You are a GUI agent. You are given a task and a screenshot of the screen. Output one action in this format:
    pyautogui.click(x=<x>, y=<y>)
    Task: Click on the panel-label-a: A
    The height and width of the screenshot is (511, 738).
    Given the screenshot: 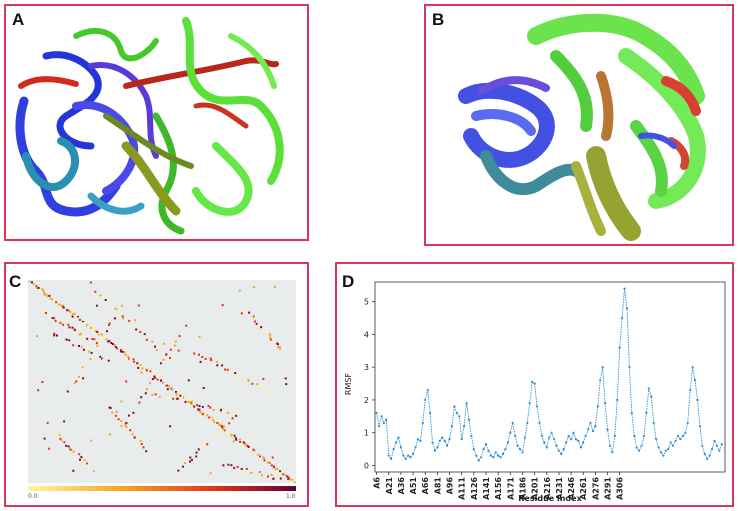 What is the action you would take?
    pyautogui.click(x=18, y=19)
    